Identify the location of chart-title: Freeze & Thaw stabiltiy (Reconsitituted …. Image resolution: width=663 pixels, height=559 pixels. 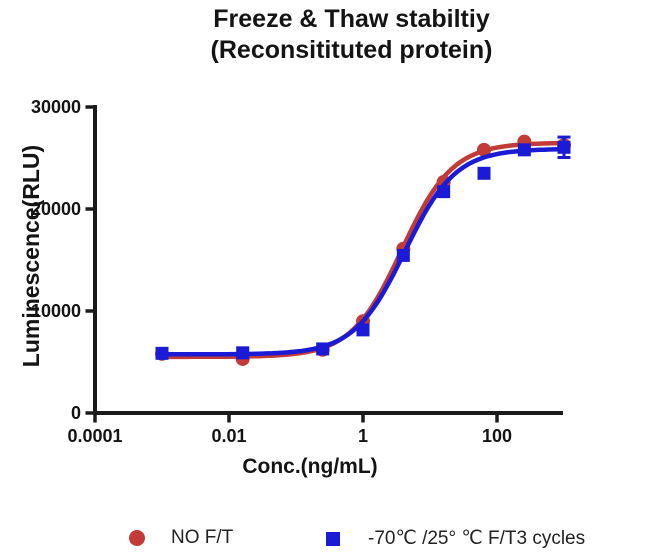
(351, 35).